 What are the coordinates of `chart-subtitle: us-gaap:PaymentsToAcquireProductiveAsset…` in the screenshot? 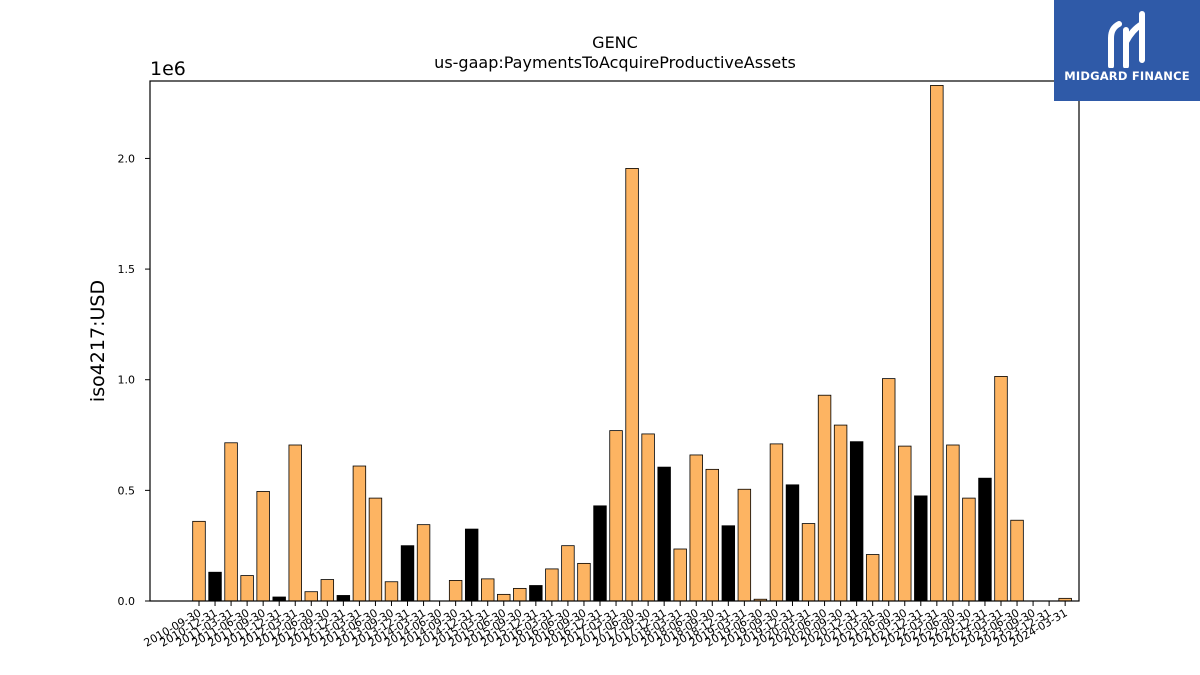 It's located at (615, 62).